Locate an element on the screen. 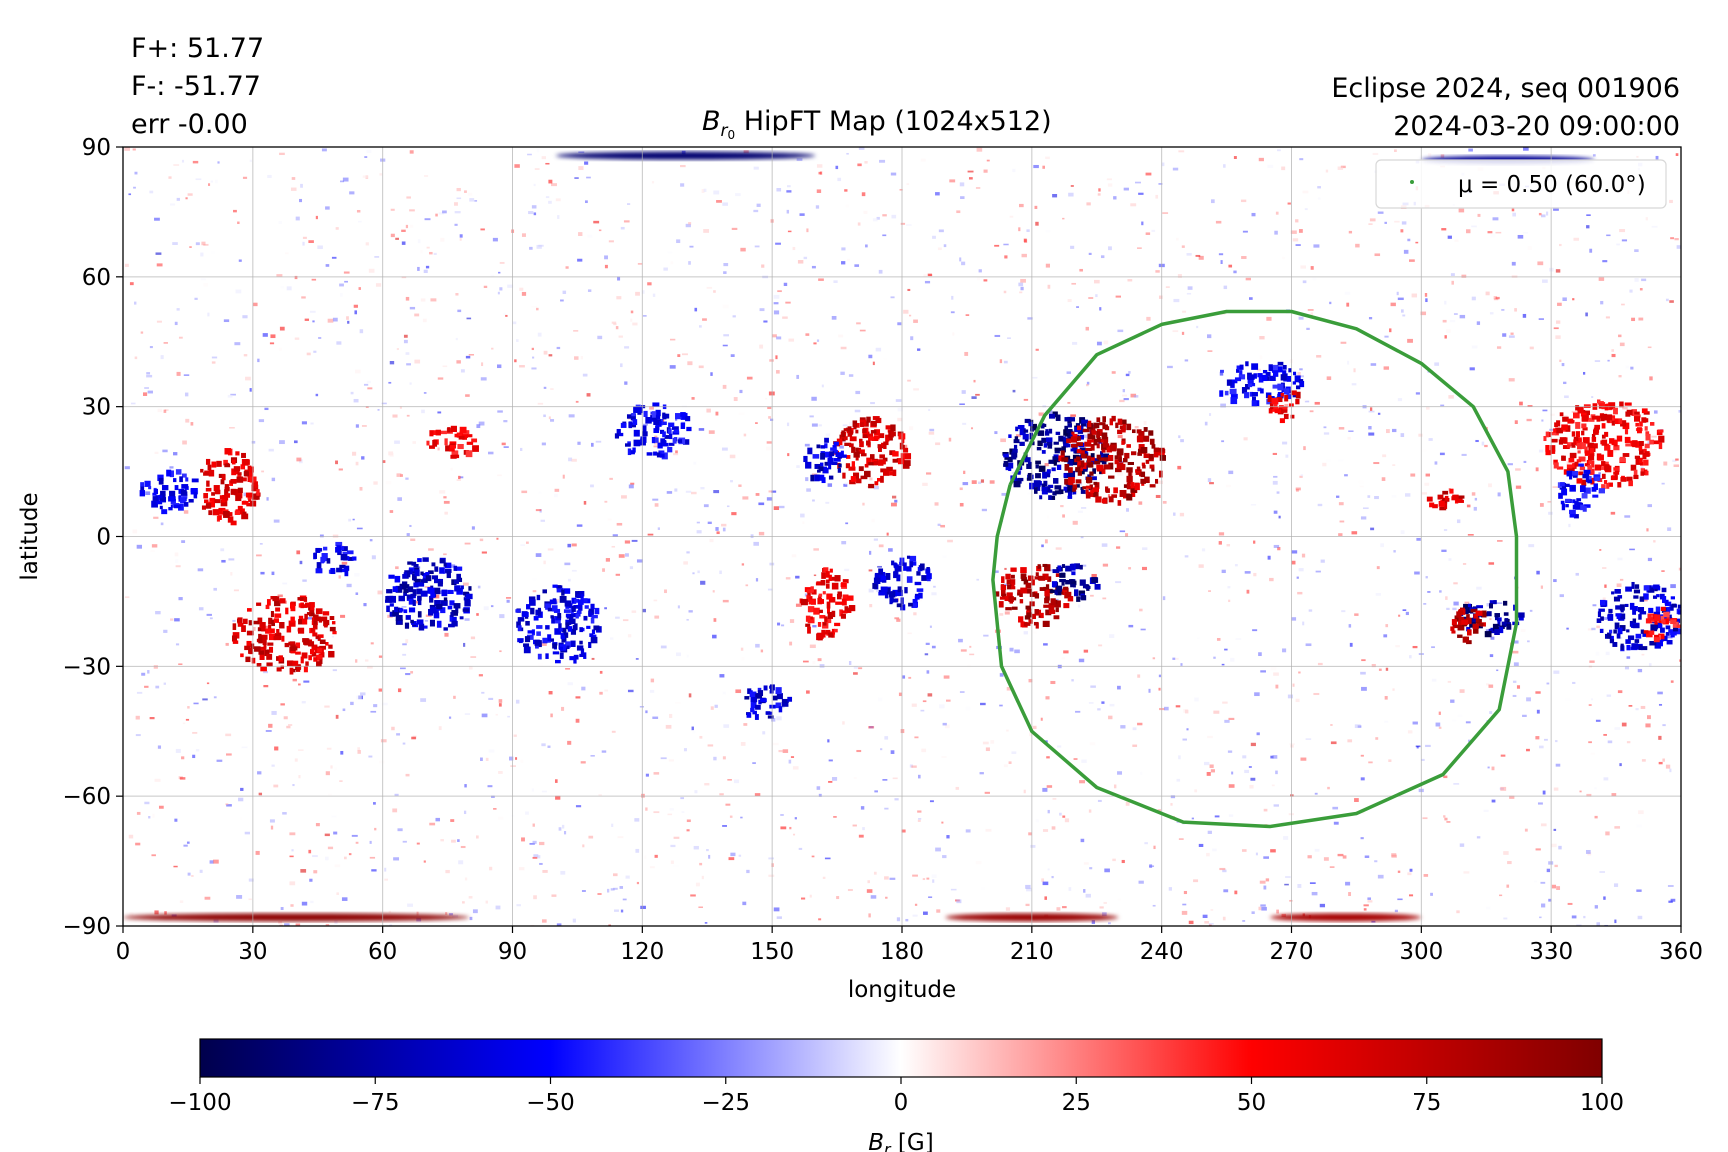 This screenshot has height=1152, width=1728. region-ar-3-pos is located at coordinates (1468, 626).